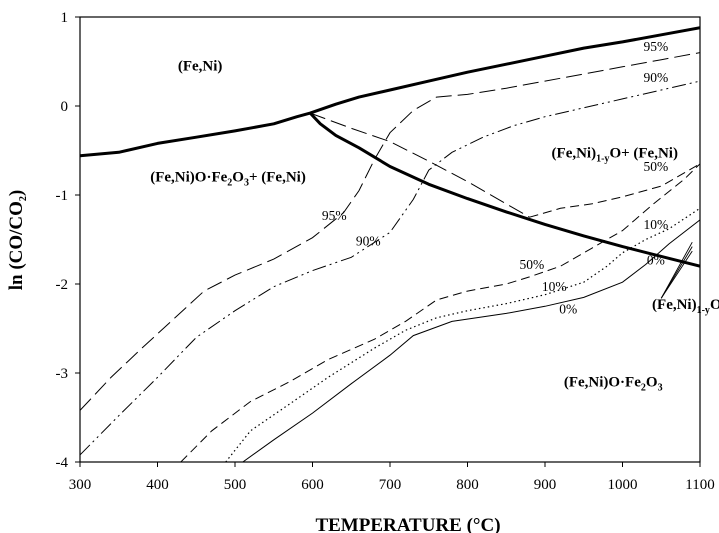 The width and height of the screenshot is (719, 533). What do you see at coordinates (65, 107) in the screenshot?
I see `y-tick-label: 0` at bounding box center [65, 107].